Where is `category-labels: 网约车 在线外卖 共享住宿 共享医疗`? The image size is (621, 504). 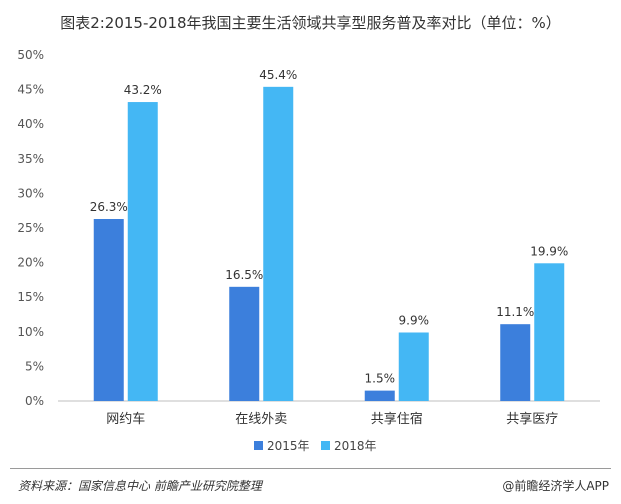 category-labels: 网约车 在线外卖 共享住宿 共享医疗 is located at coordinates (332, 419).